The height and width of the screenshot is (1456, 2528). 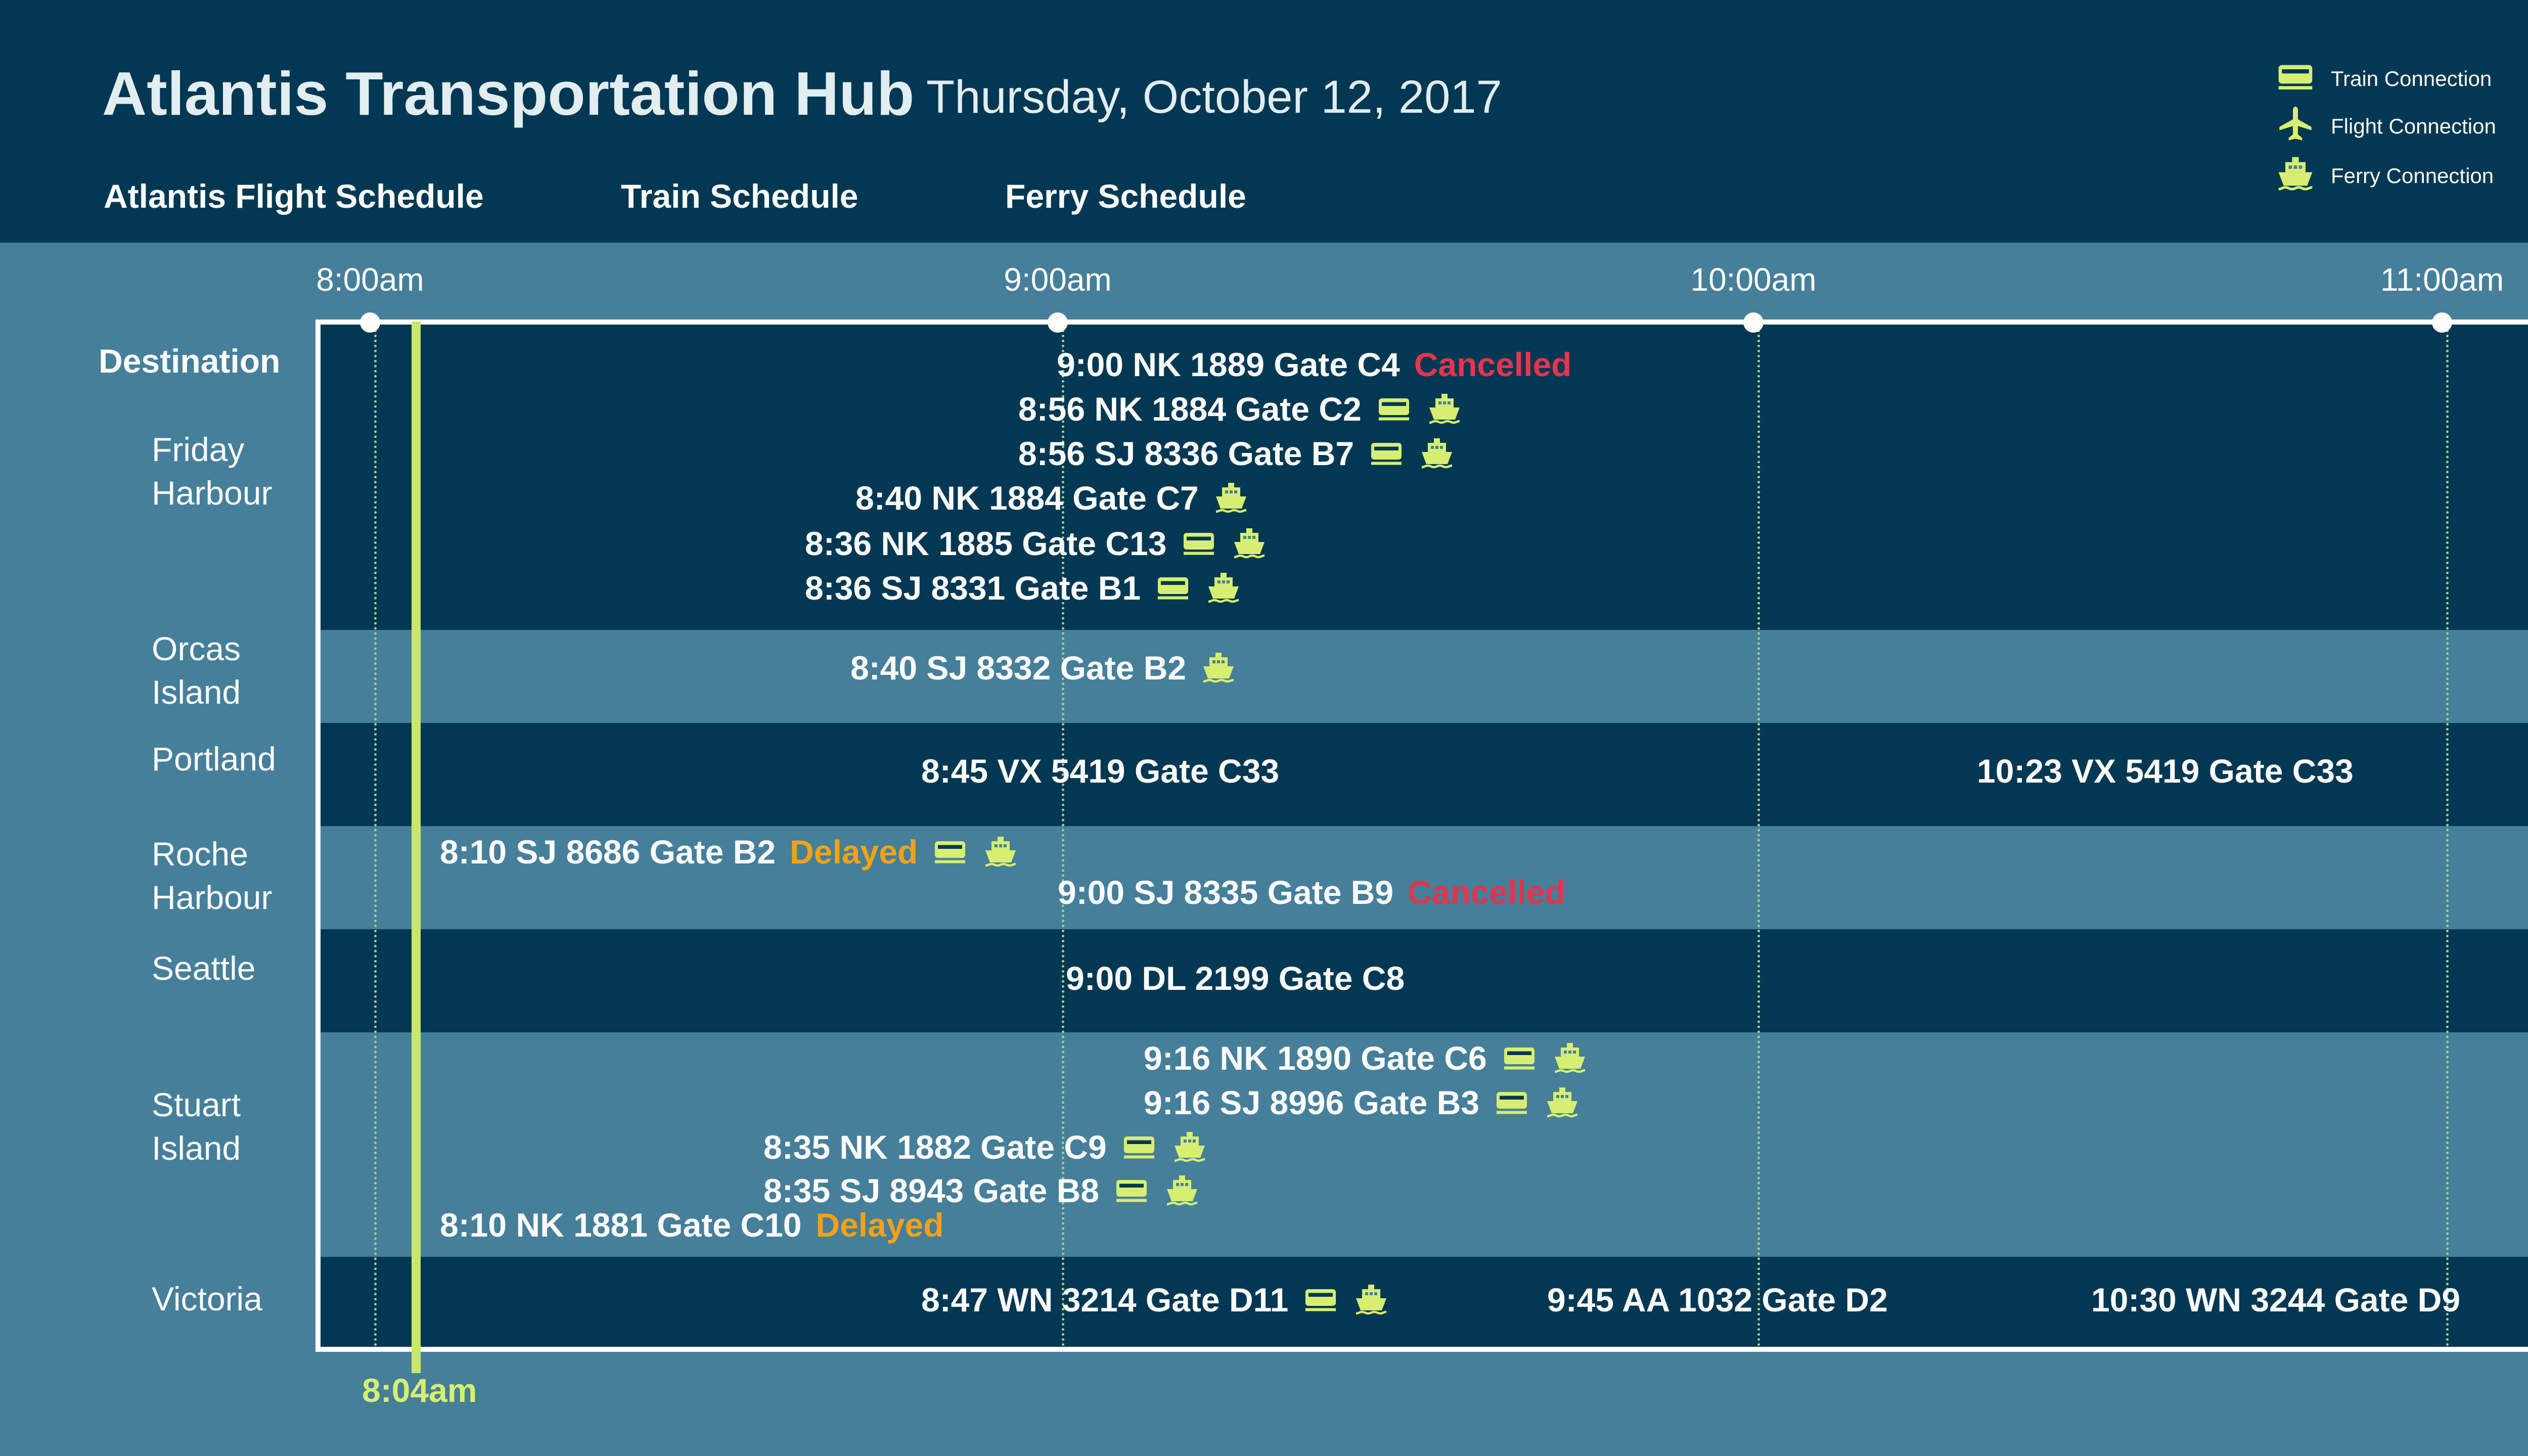 I want to click on legend-flight-label: Flight Connection, so click(x=2414, y=126).